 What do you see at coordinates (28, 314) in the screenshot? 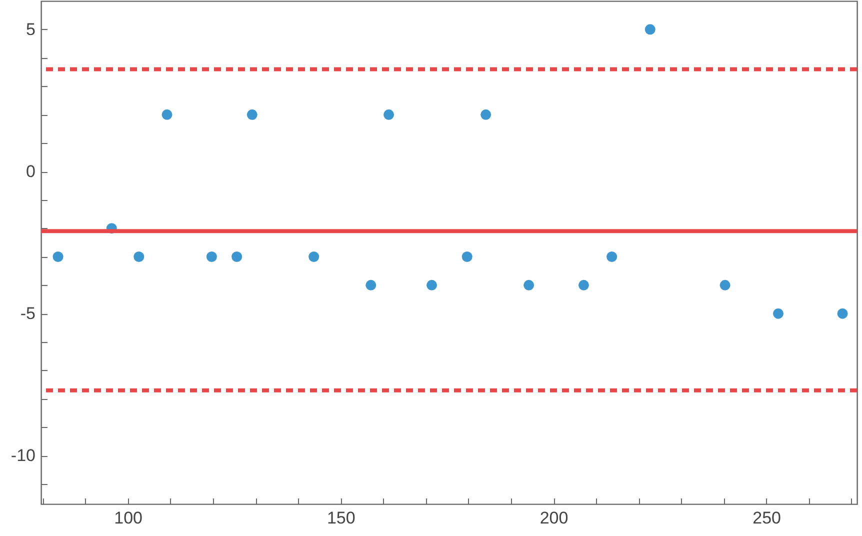
I see `y-tick-label: -5` at bounding box center [28, 314].